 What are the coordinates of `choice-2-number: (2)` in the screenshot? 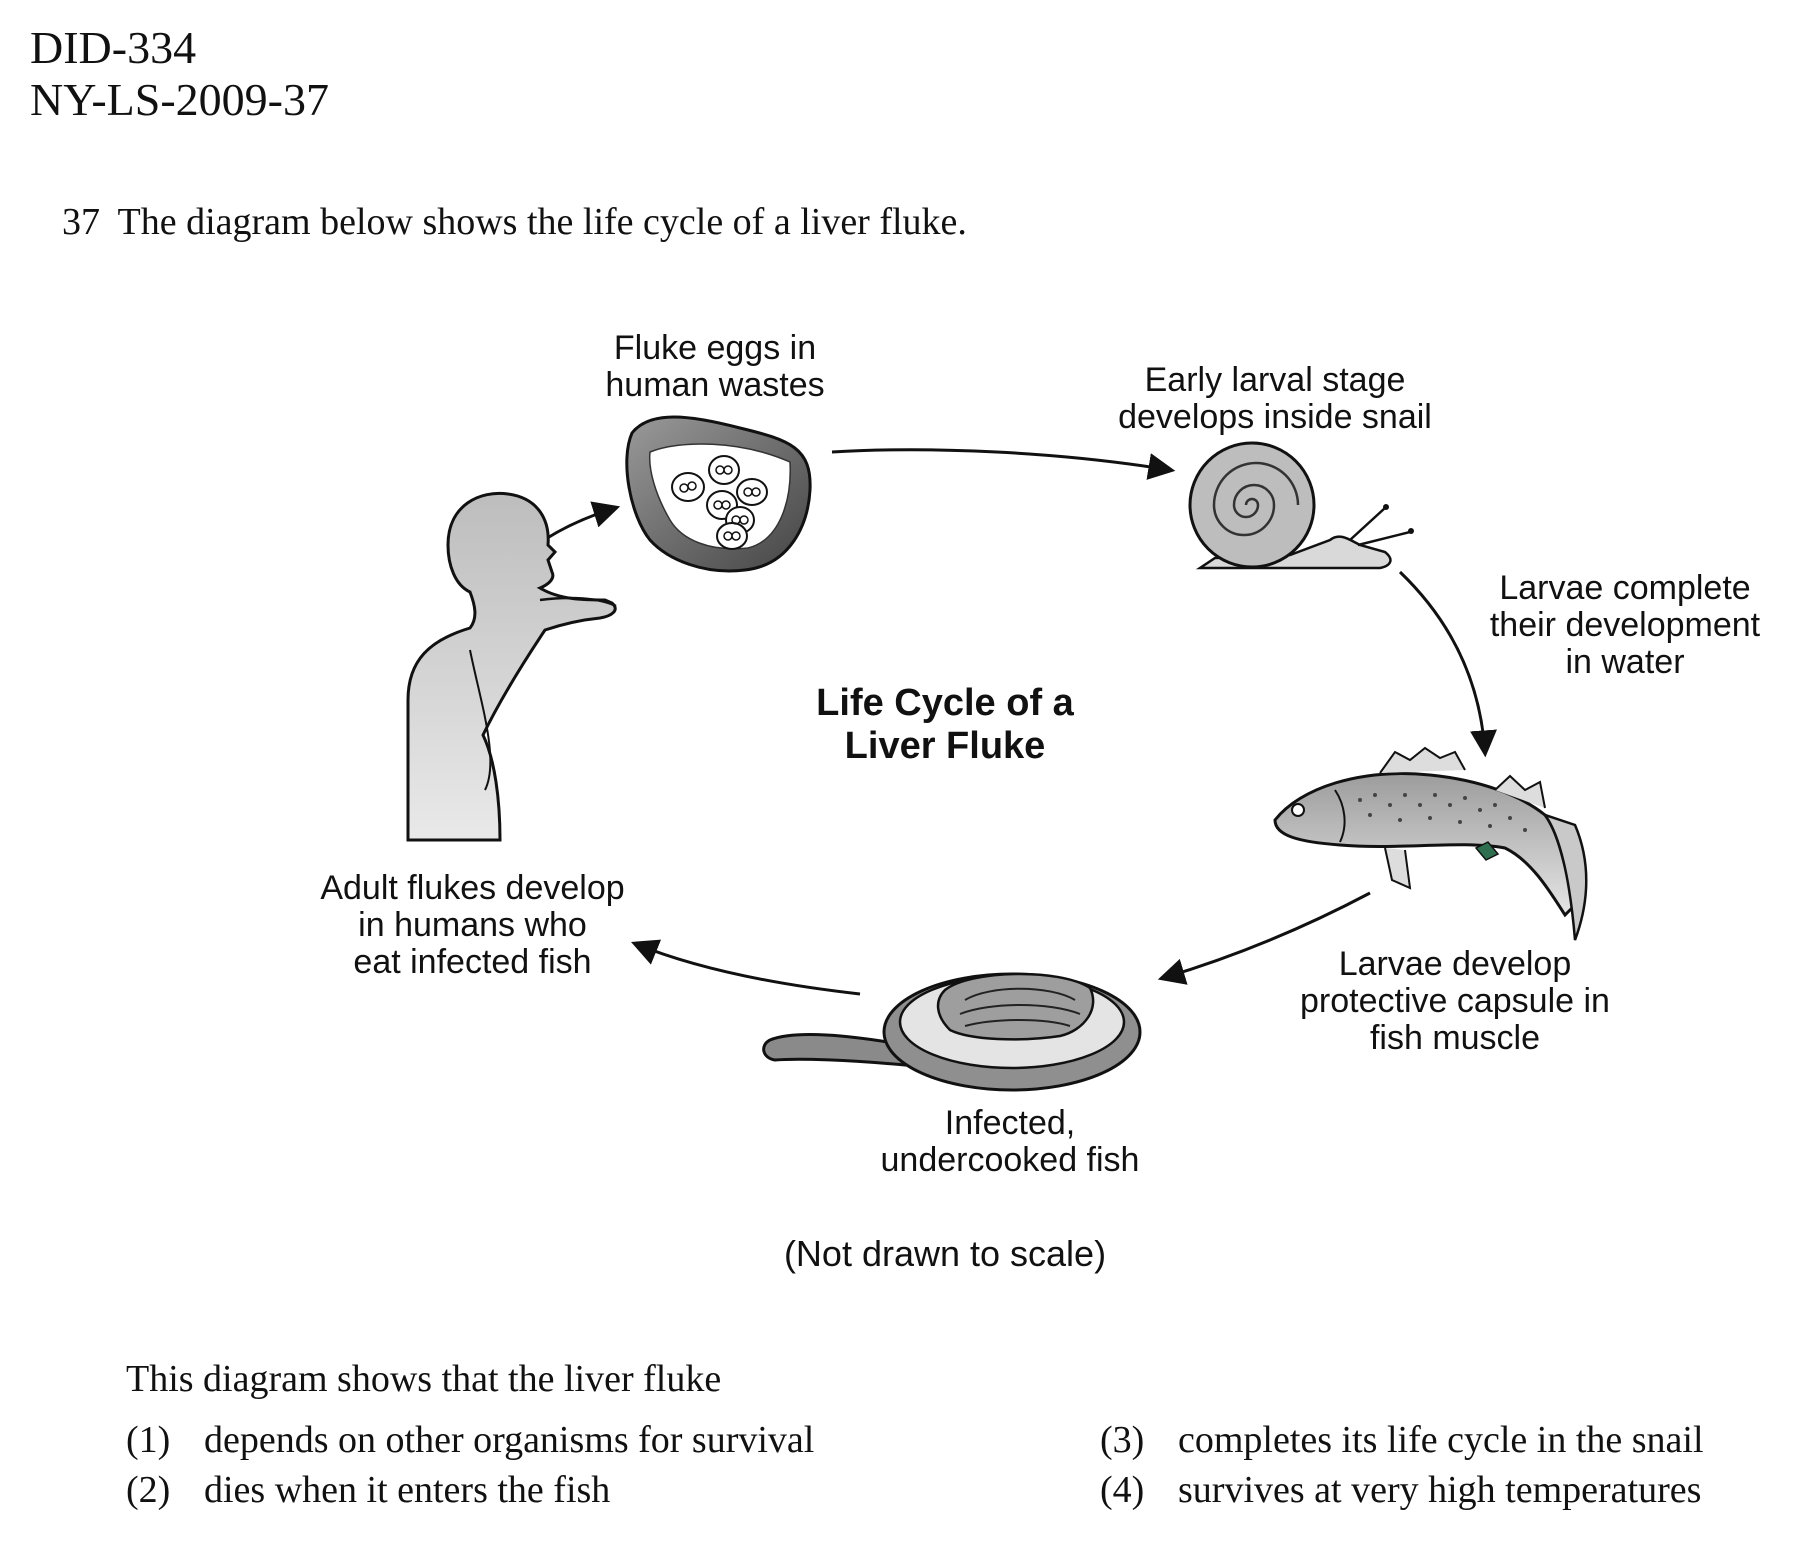 It's located at (148, 1490).